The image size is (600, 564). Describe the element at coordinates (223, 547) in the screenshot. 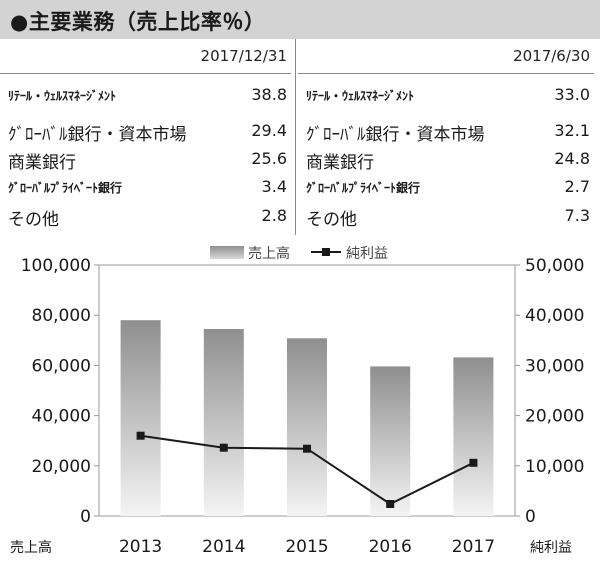

I see `x-tick-label: 2014` at that location.